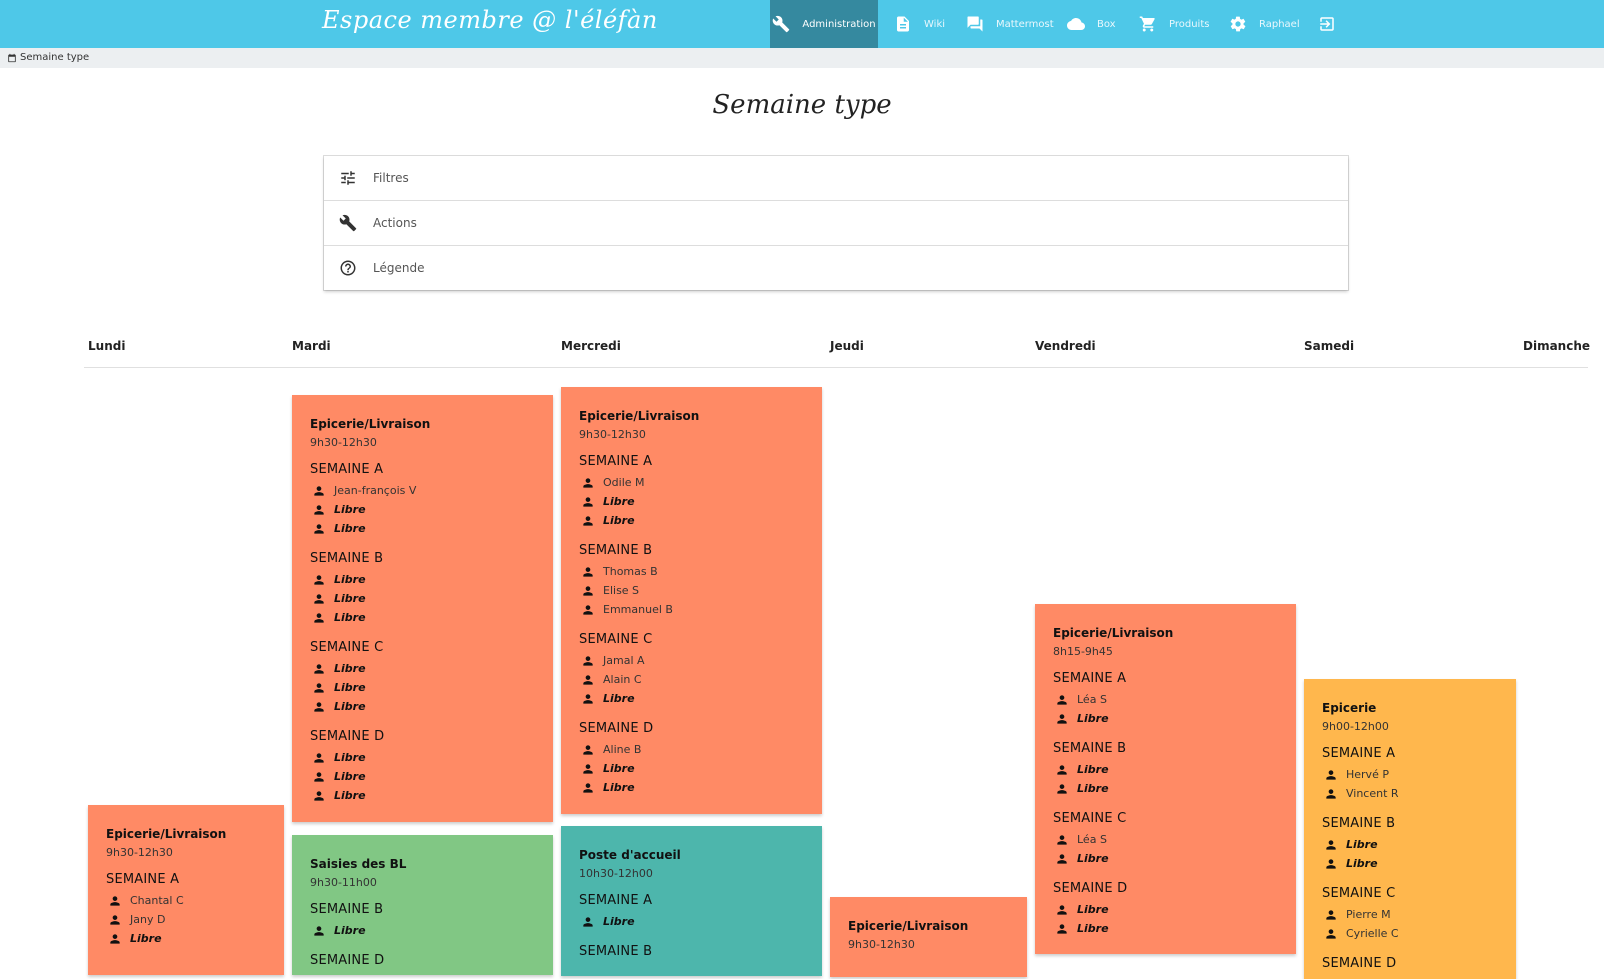 Image resolution: width=1604 pixels, height=979 pixels. I want to click on member-slot: Jean-françois V, so click(422, 490).